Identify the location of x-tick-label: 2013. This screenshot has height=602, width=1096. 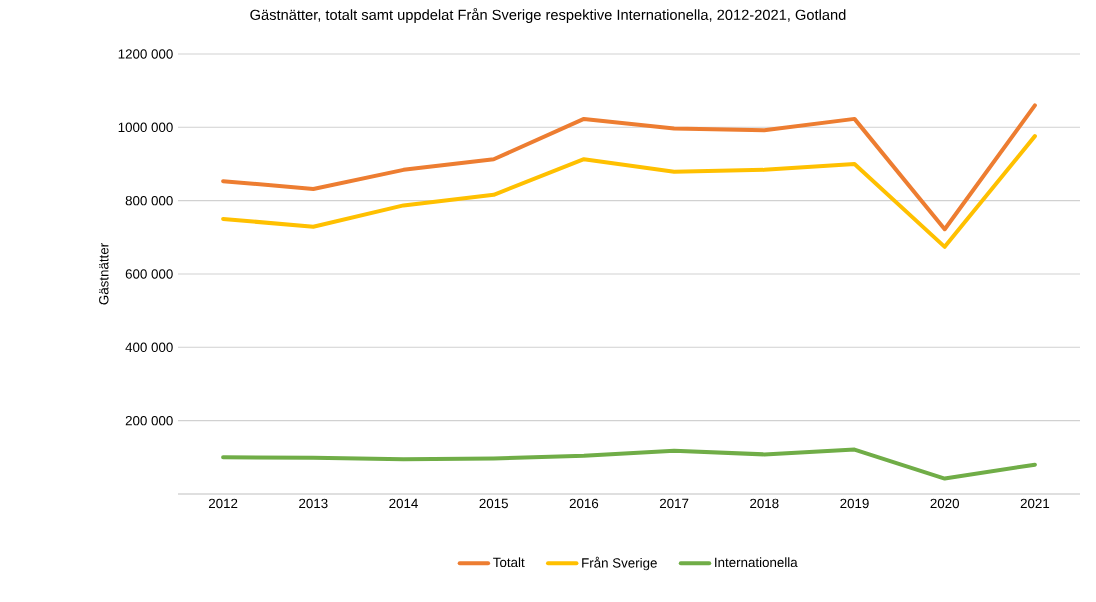
(313, 503).